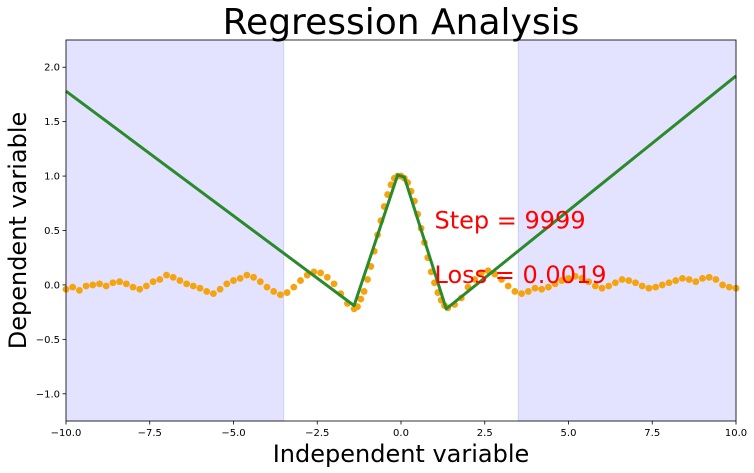  What do you see at coordinates (521, 247) in the screenshot?
I see `annotations: Step = 9999 Loss = 0.0019` at bounding box center [521, 247].